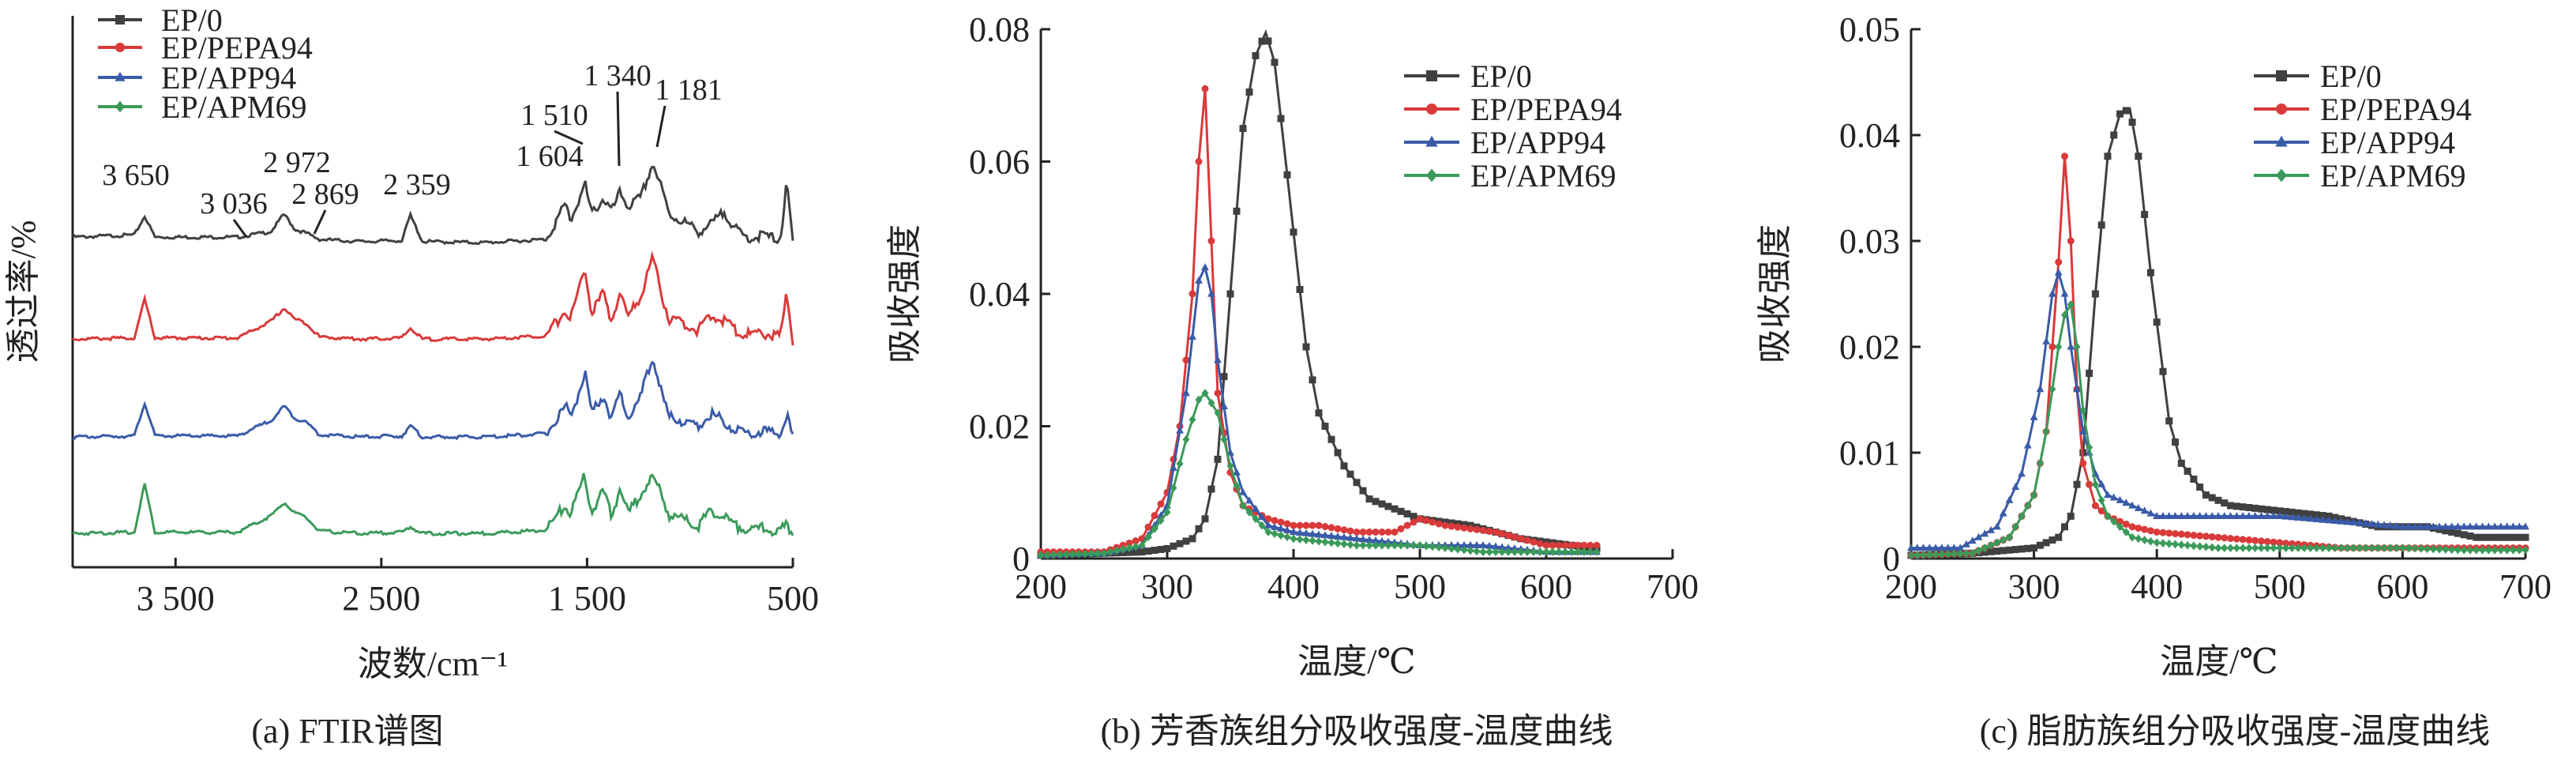 The height and width of the screenshot is (760, 2576). I want to click on panel-a-series-ep-pepa94, so click(433, 298).